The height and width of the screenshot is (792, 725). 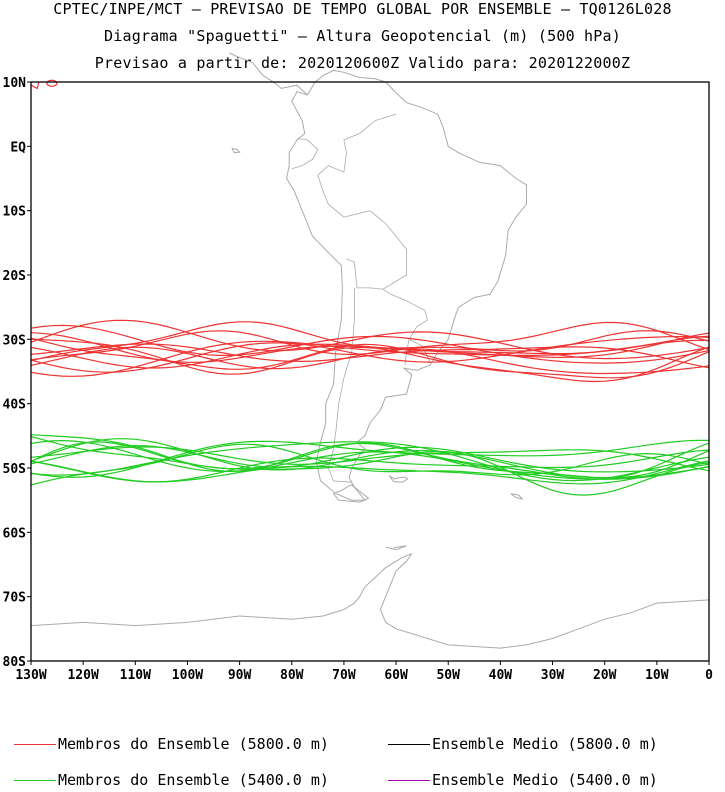 I want to click on lon-tick-label: 90W, so click(x=240, y=675).